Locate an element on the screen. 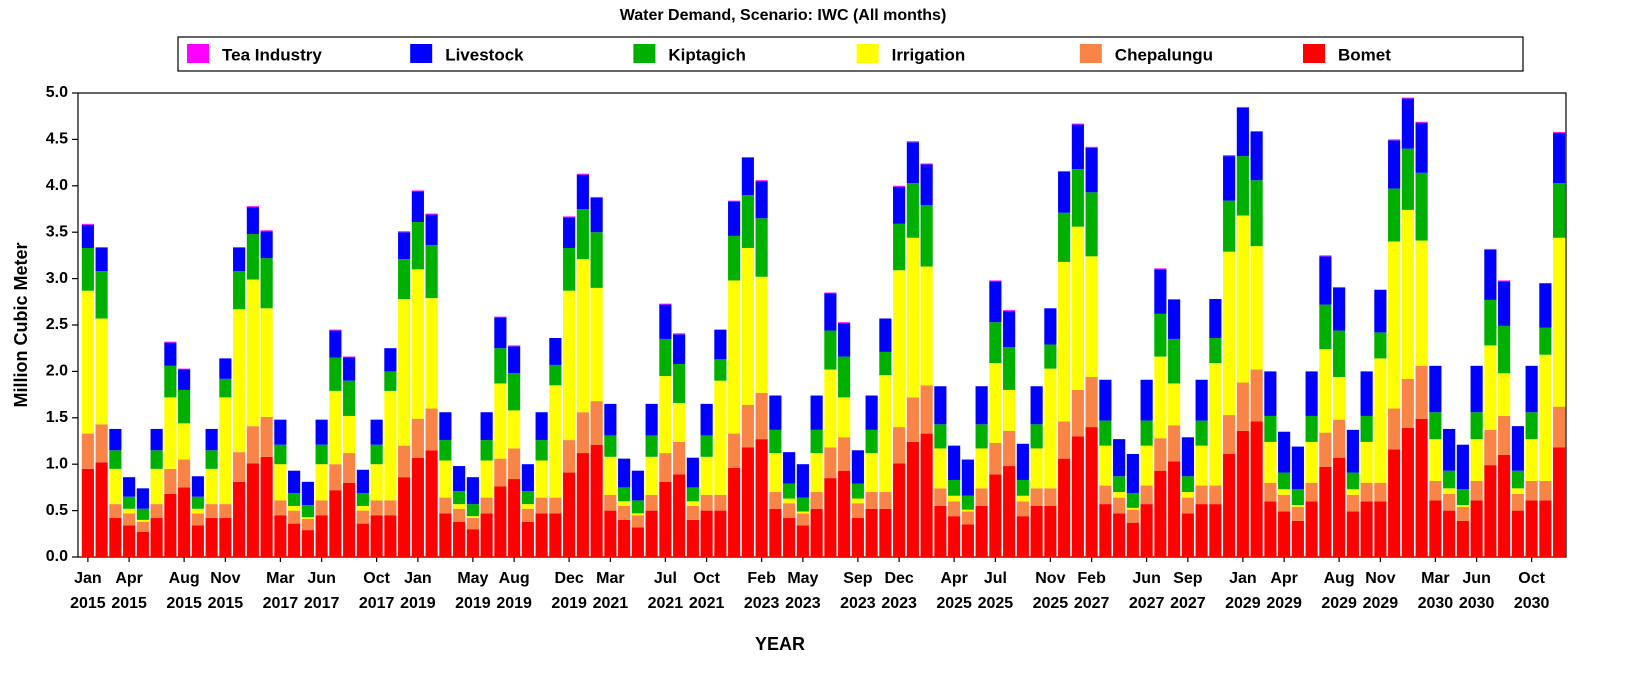  legend-swatch is located at coordinates (644, 53).